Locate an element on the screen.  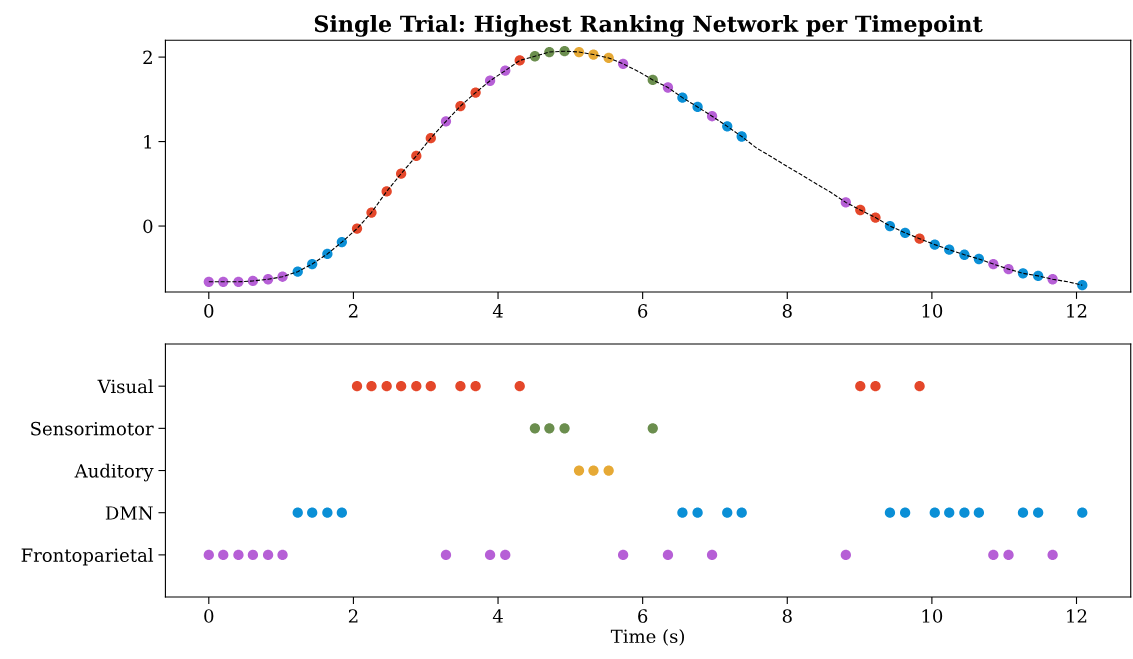
chart-title: Single Trial: Highest Ranking Network per Timepoint is located at coordinates (648, 25).